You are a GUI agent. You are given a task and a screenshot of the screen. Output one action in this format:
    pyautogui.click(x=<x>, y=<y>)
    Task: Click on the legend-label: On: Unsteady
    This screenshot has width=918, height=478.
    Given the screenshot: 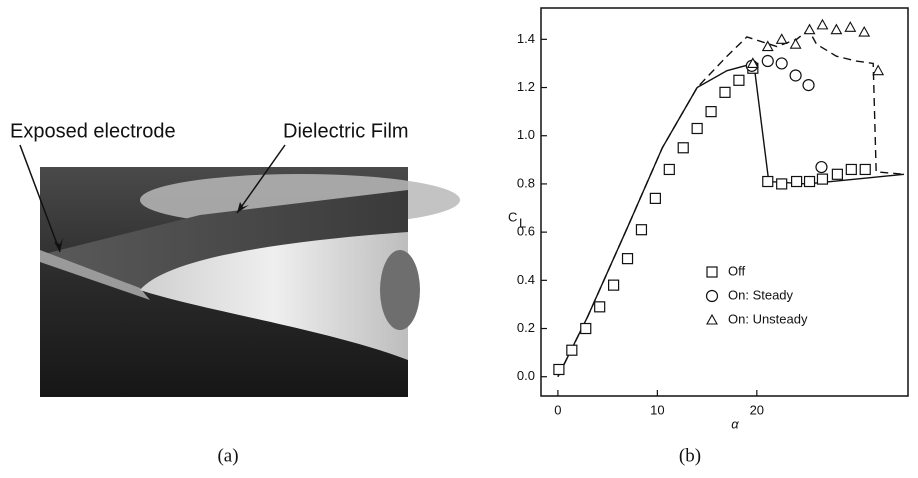 What is the action you would take?
    pyautogui.click(x=768, y=318)
    